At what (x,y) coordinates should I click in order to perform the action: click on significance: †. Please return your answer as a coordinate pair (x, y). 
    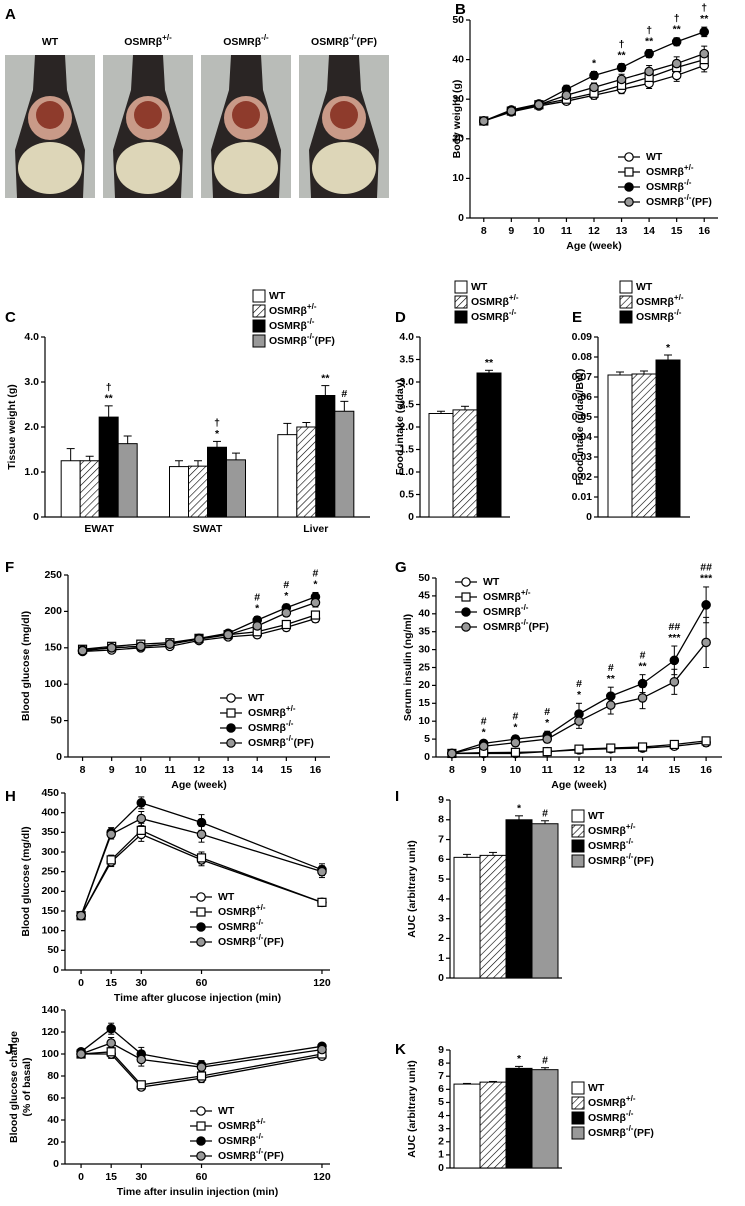
    Looking at the image, I should click on (622, 44).